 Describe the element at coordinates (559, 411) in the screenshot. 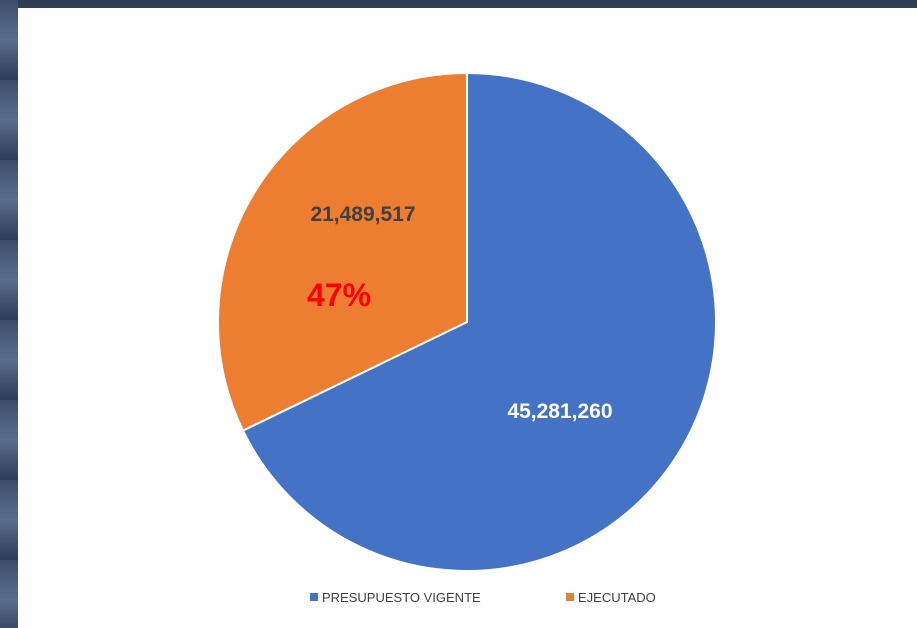

I see `slice-label-presupuesto-vigente: 45,281,260` at that location.